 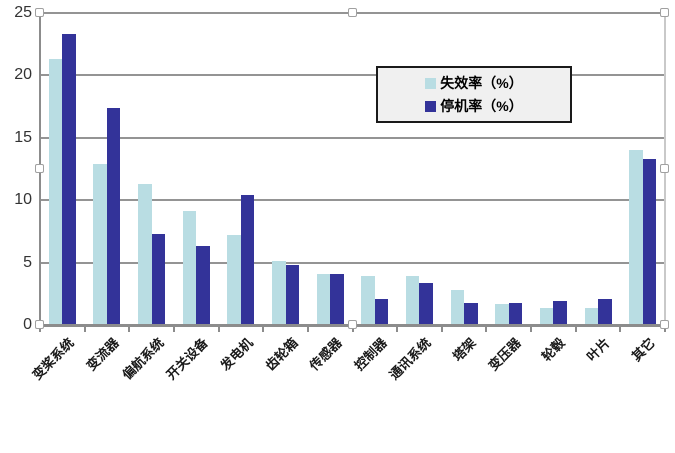 What do you see at coordinates (337, 299) in the screenshot?
I see `bar-series1-传感器` at bounding box center [337, 299].